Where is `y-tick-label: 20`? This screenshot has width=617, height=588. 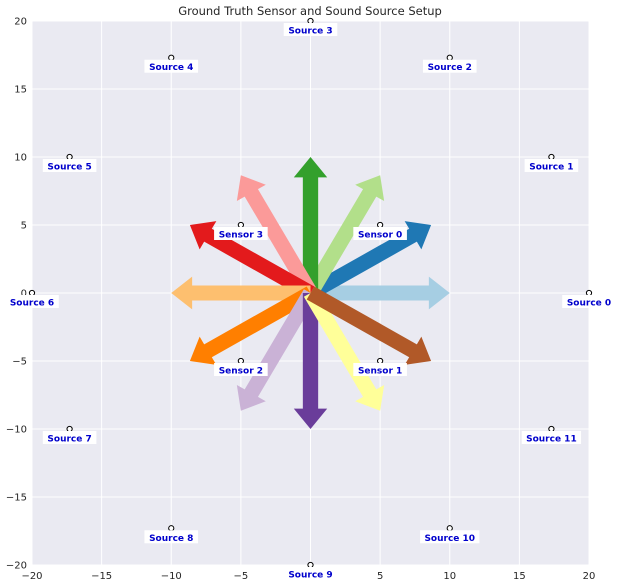
y-tick-label: 20 is located at coordinates (20, 22).